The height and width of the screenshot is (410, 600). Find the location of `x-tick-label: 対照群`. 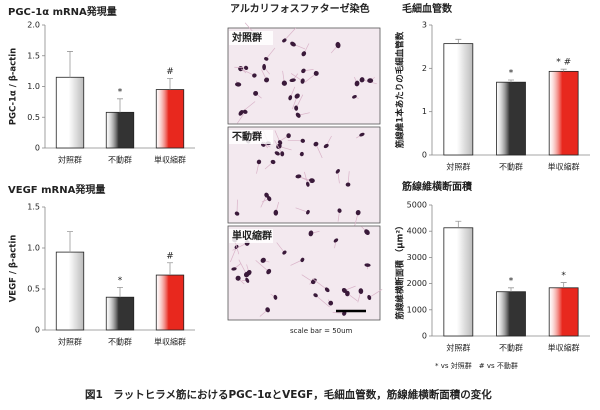

x-tick-label: 対照群 is located at coordinates (458, 167).